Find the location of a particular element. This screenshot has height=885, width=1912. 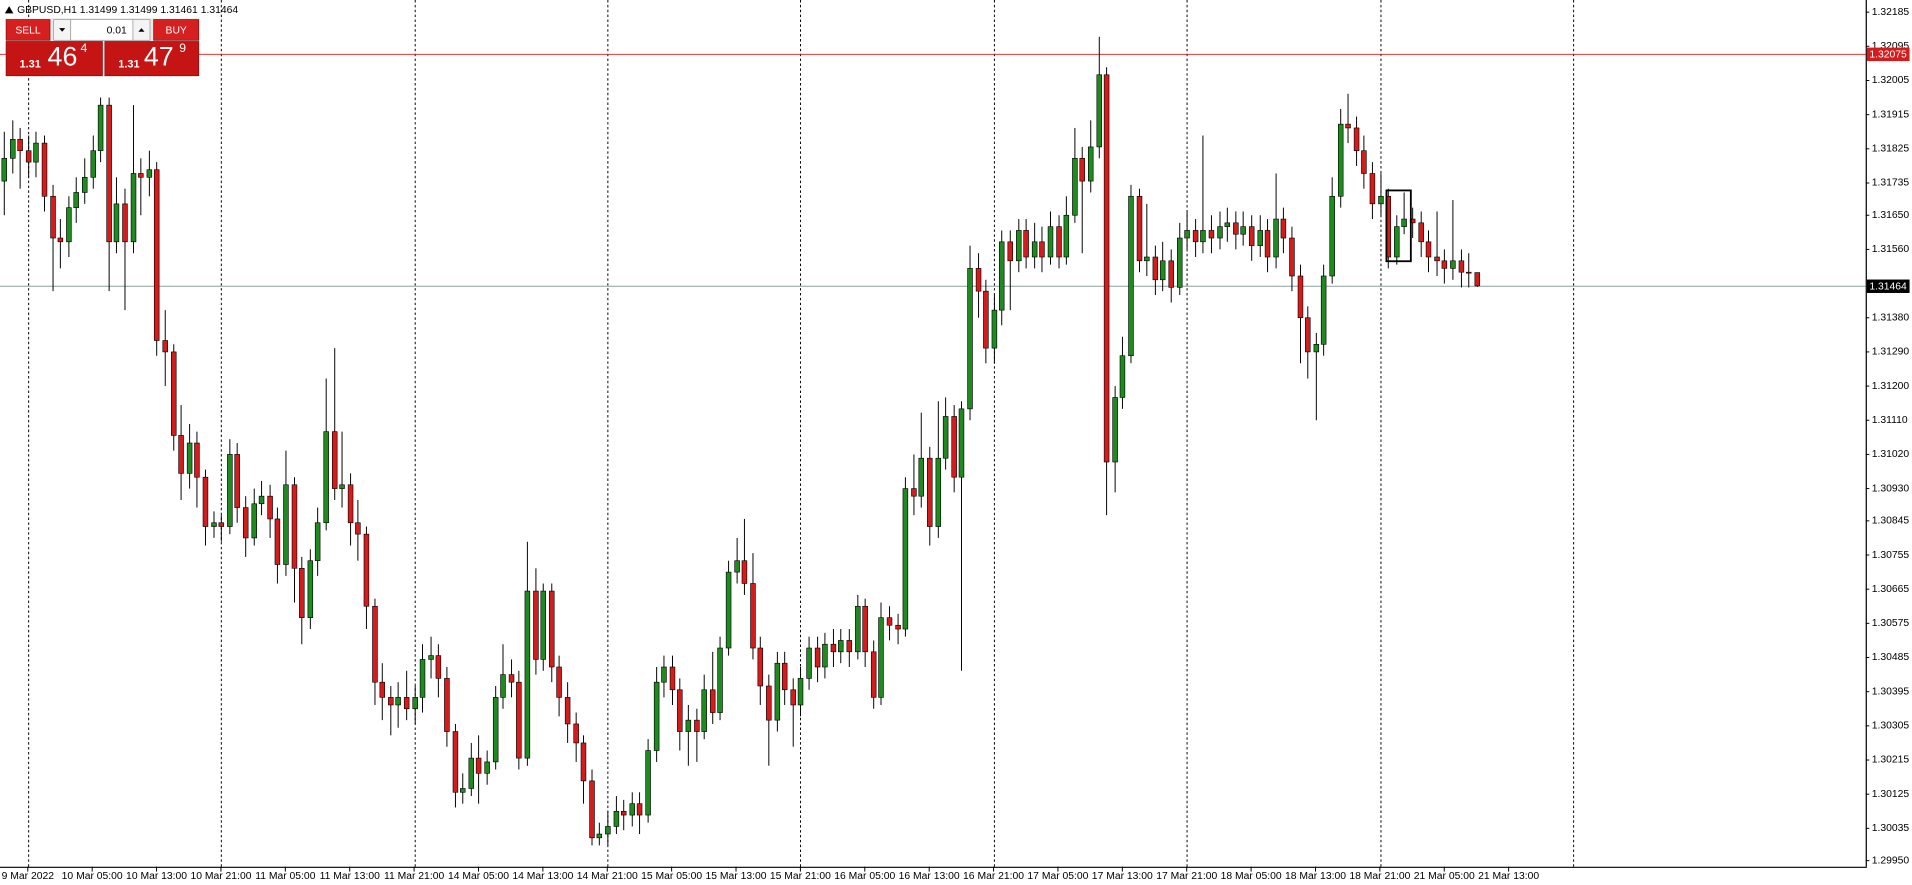

sell-price-point: 4 is located at coordinates (83, 48).